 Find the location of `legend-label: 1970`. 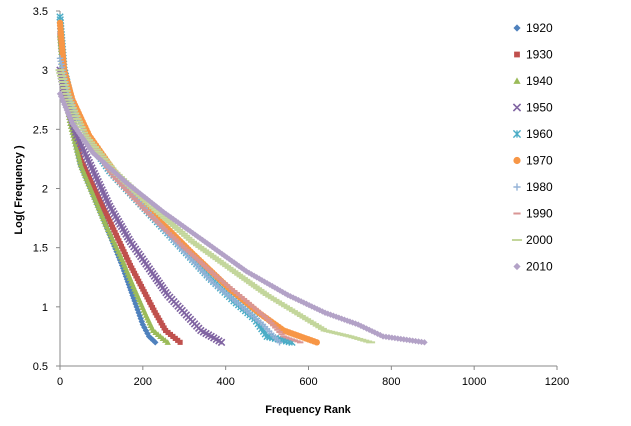

legend-label: 1970 is located at coordinates (539, 161).